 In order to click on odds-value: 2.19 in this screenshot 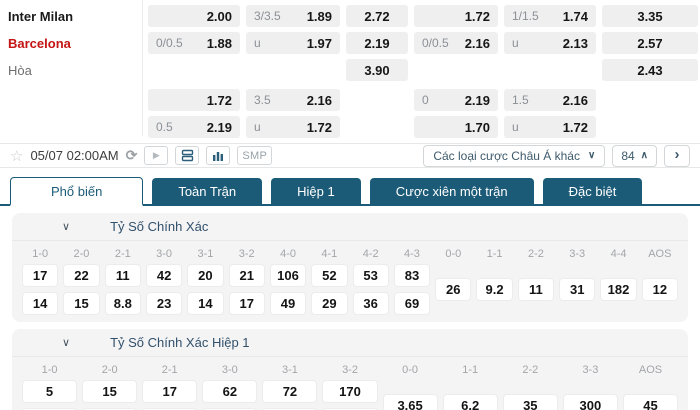, I will do `click(477, 100)`.